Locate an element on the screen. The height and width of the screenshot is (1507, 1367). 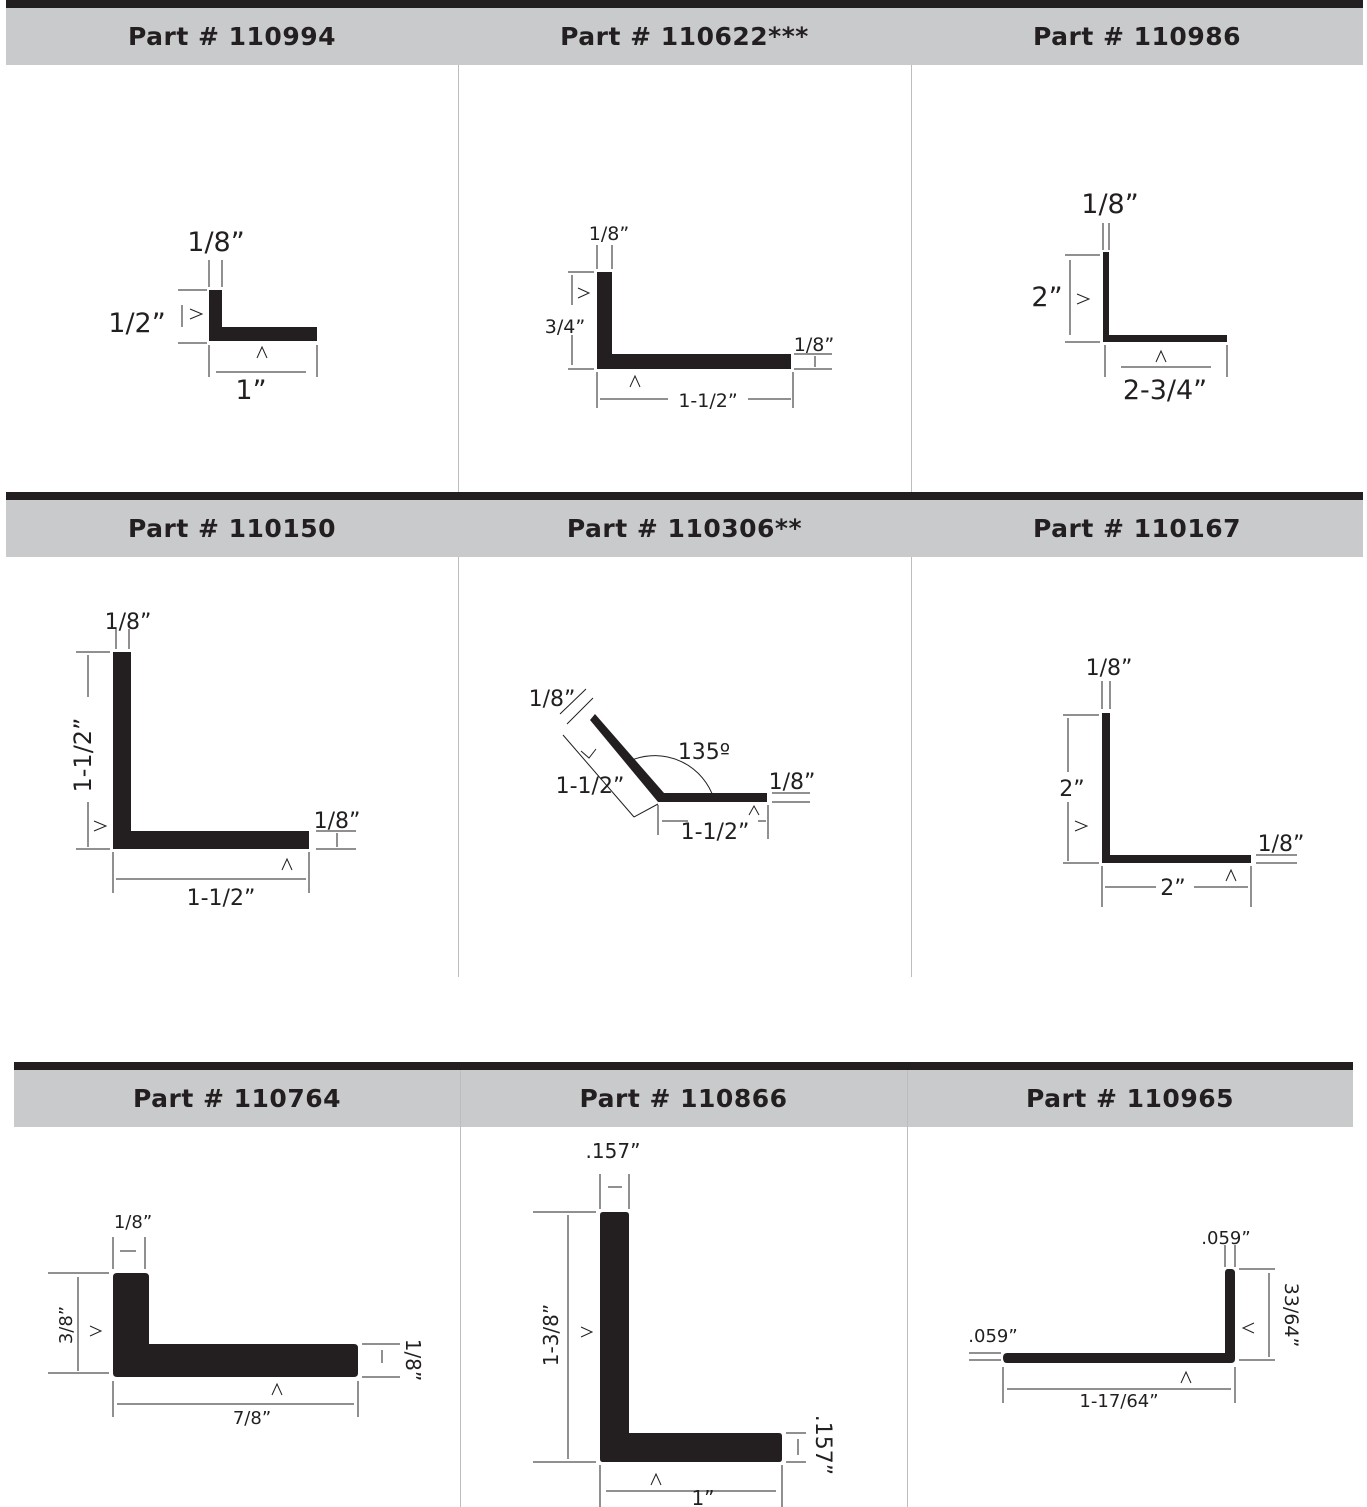
height-label: 1/2” is located at coordinates (136, 323).